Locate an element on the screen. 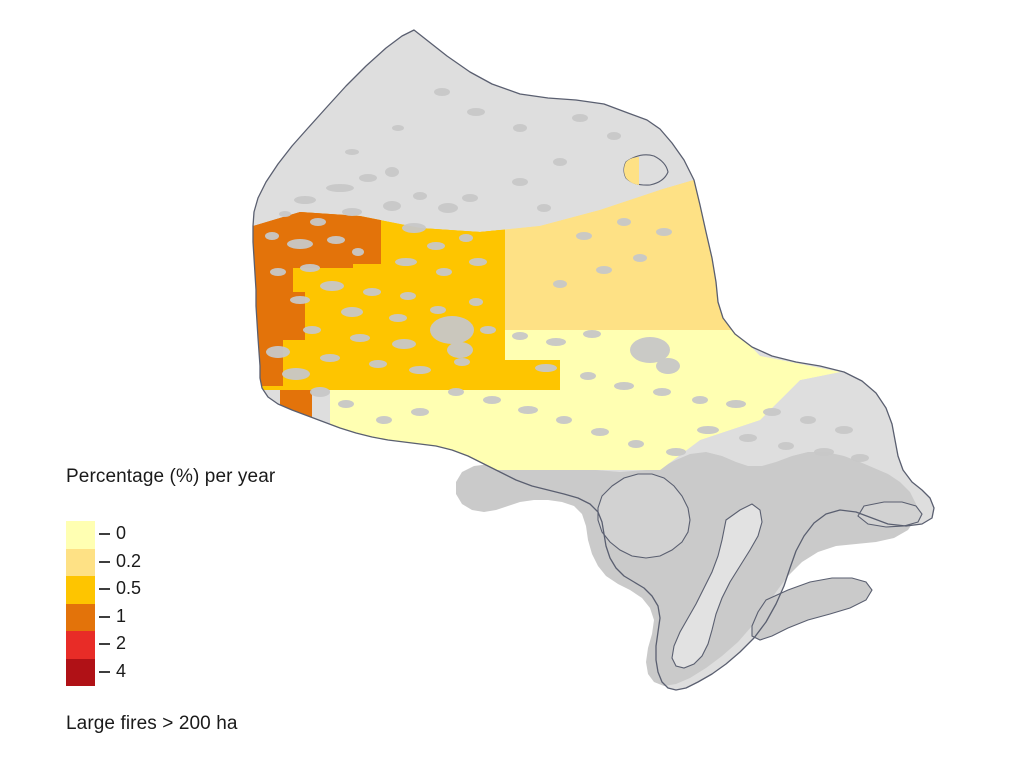  legend-label: 0 is located at coordinates (121, 533).